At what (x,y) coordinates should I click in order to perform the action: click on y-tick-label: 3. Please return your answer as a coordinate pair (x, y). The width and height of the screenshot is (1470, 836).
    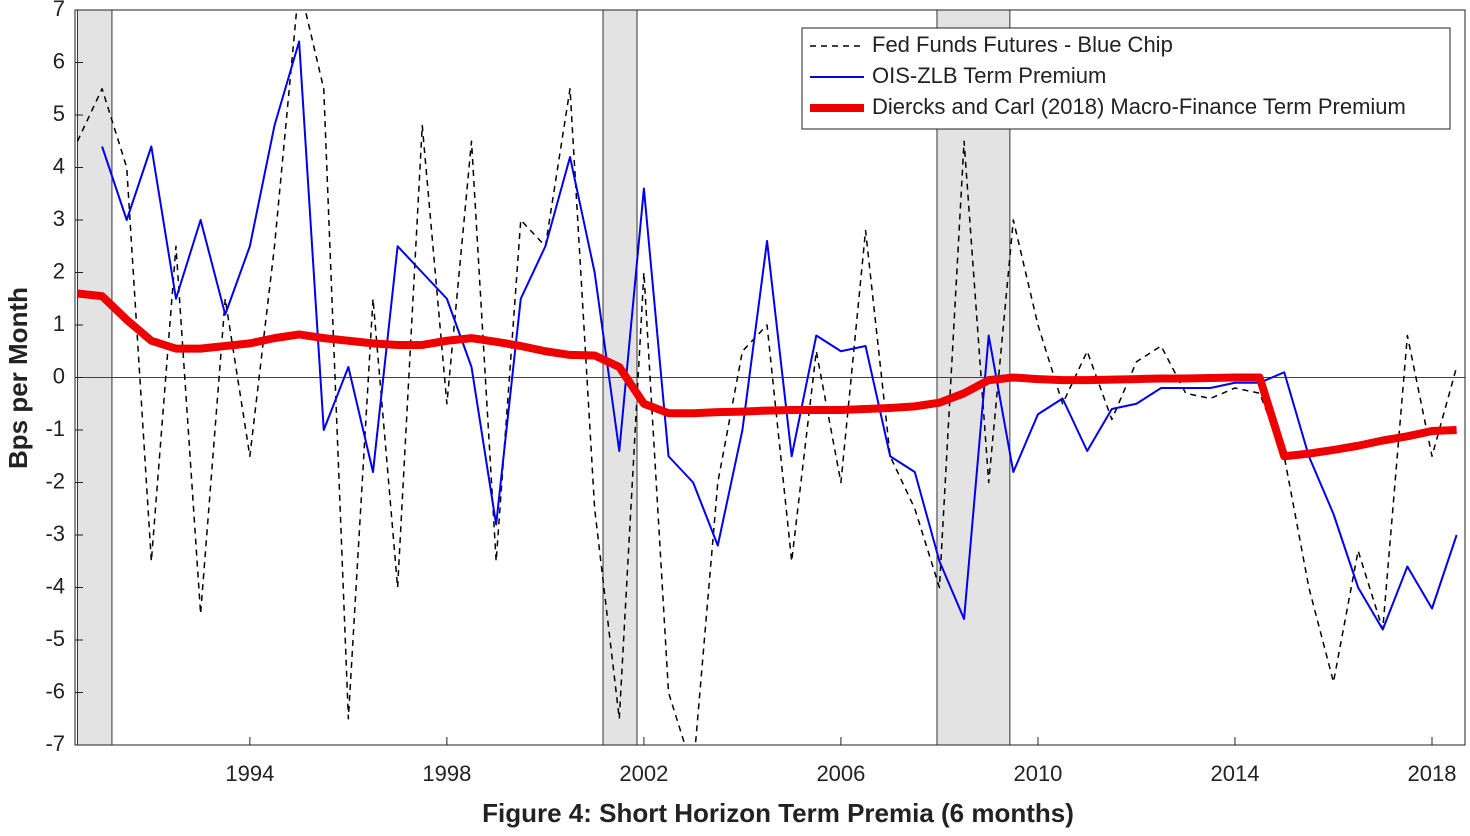
    Looking at the image, I should click on (59, 218).